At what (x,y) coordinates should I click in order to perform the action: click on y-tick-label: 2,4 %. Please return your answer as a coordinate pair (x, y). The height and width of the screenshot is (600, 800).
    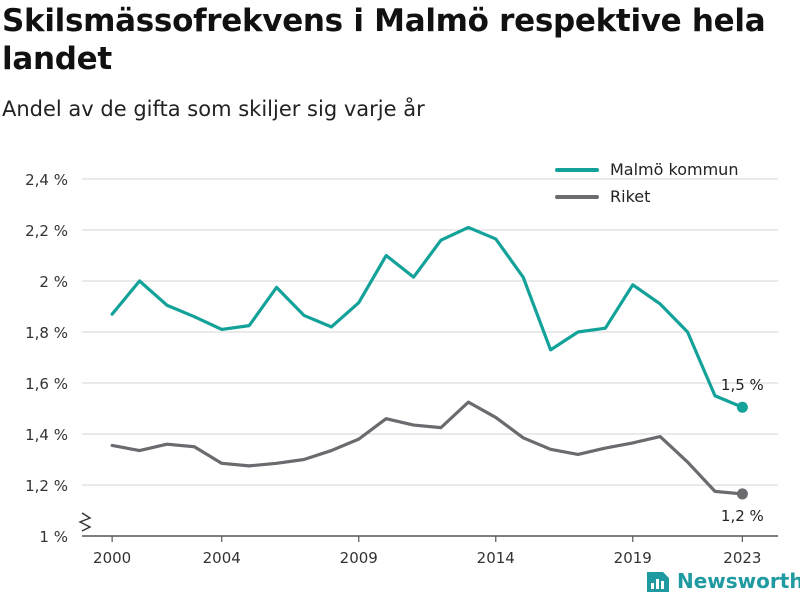
    Looking at the image, I should click on (46, 180).